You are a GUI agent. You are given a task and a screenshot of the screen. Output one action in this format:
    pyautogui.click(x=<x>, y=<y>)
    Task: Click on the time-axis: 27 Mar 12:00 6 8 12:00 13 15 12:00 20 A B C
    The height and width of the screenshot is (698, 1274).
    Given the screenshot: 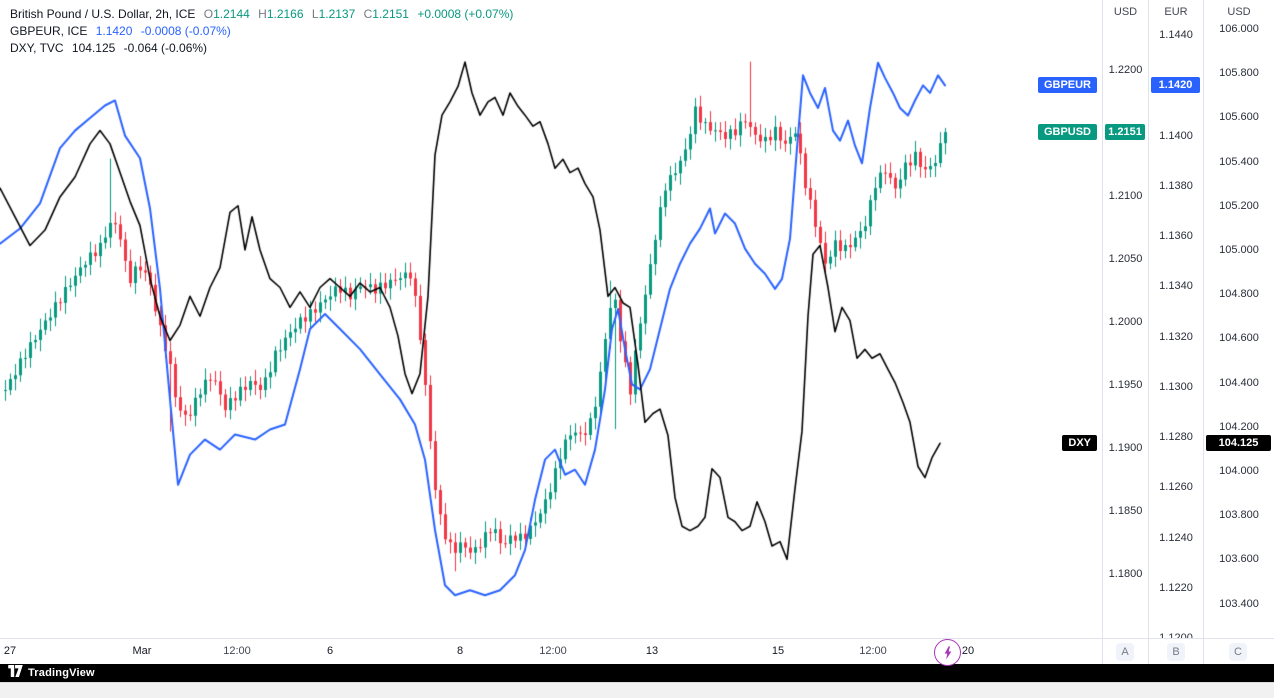 What is the action you would take?
    pyautogui.click(x=637, y=651)
    